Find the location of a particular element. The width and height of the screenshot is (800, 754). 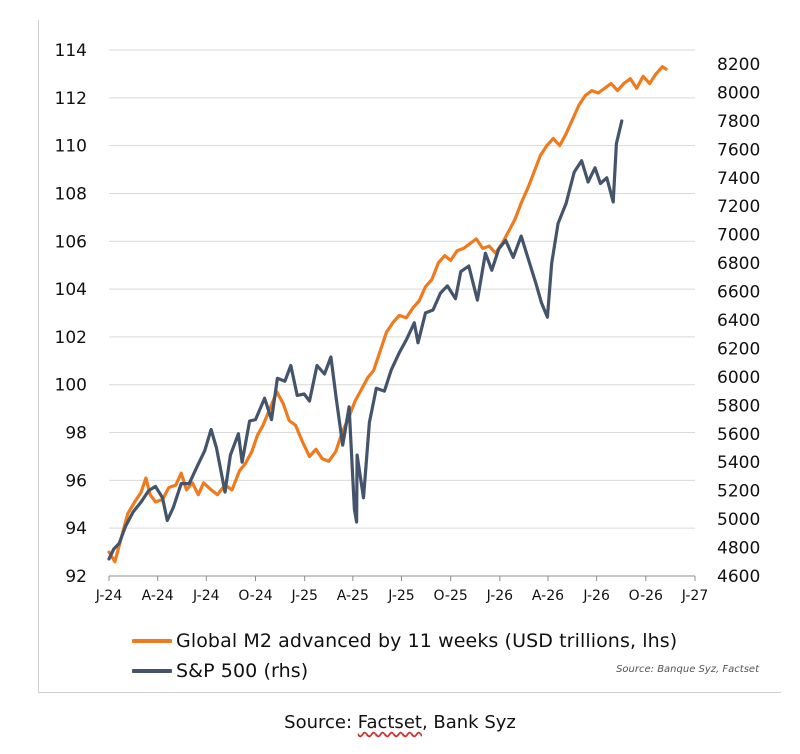

y-right-tick-label: 6000 is located at coordinates (738, 378).